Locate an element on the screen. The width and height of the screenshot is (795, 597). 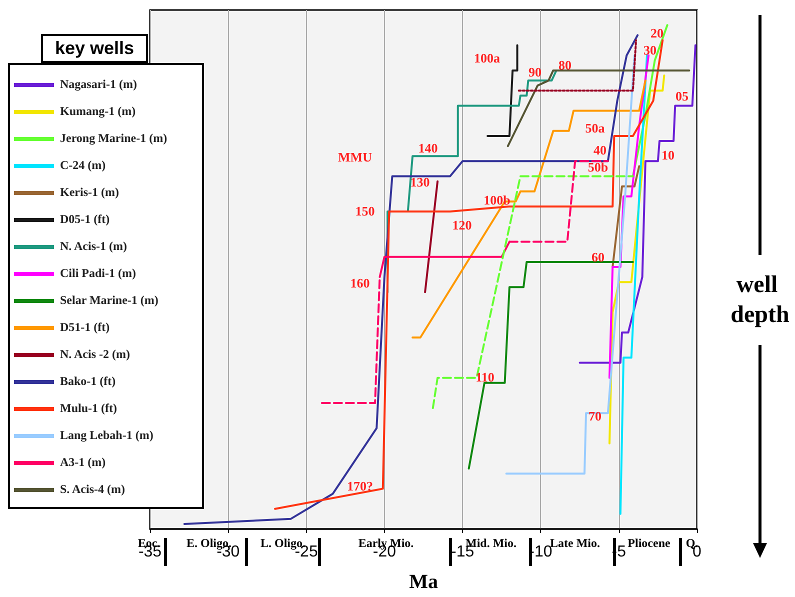
annotation: 30 is located at coordinates (650, 50).